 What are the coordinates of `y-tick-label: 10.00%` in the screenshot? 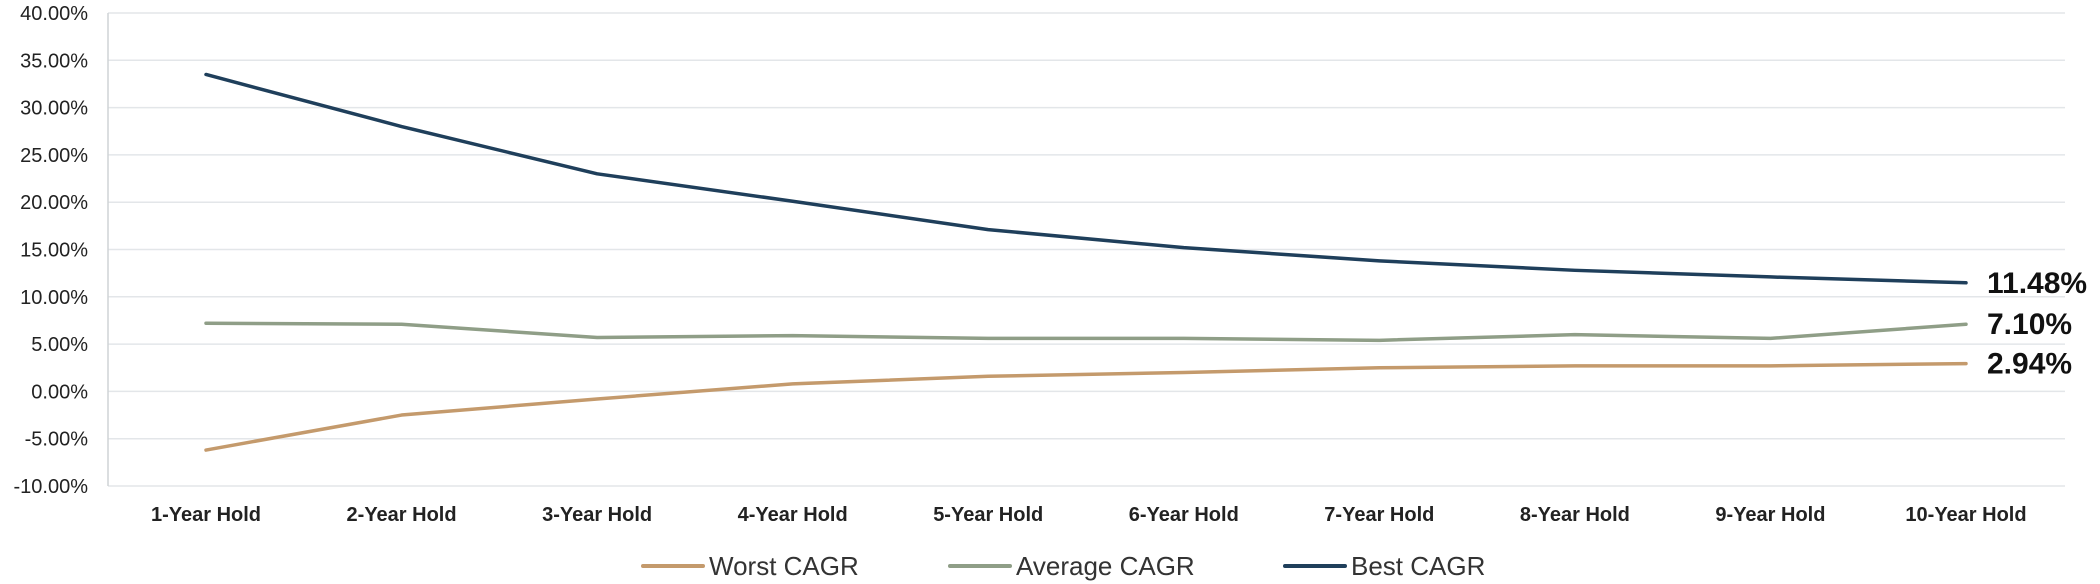 It's located at (54, 298).